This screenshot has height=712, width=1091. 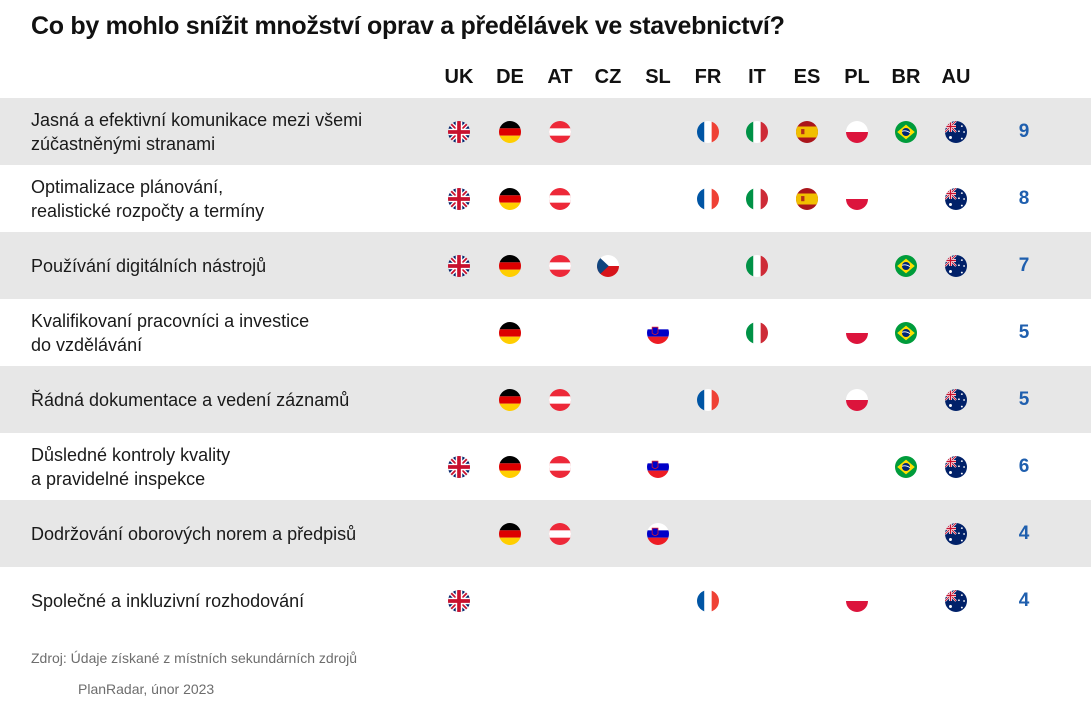 What do you see at coordinates (545, 265) in the screenshot?
I see `table-row: Používání digitálních nástrojů 7` at bounding box center [545, 265].